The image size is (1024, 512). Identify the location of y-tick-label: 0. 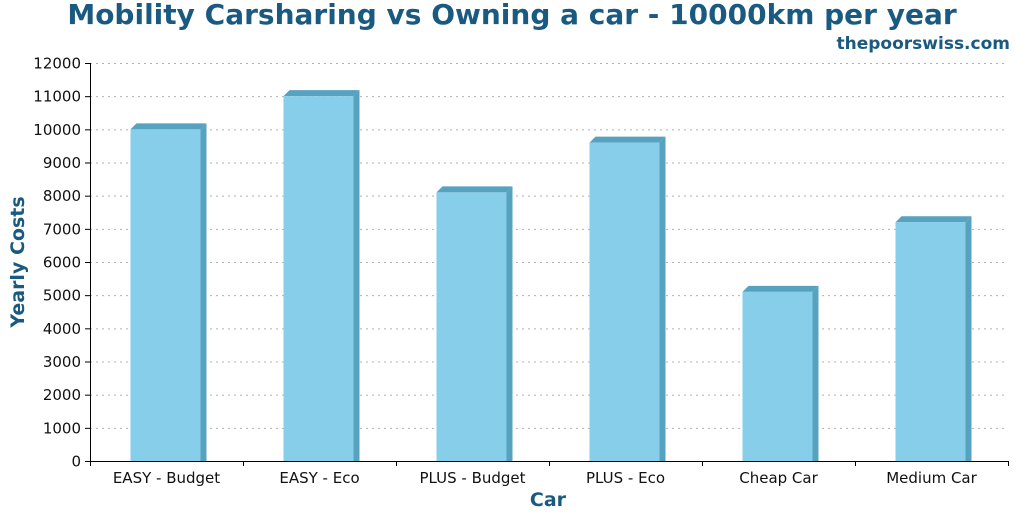
(76, 462).